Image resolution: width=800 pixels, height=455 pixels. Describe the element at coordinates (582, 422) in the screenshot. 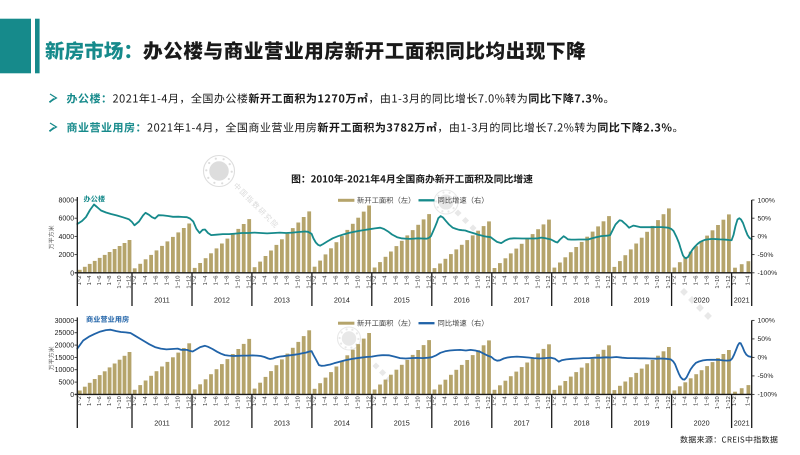

I see `svg-text: 2018` at that location.